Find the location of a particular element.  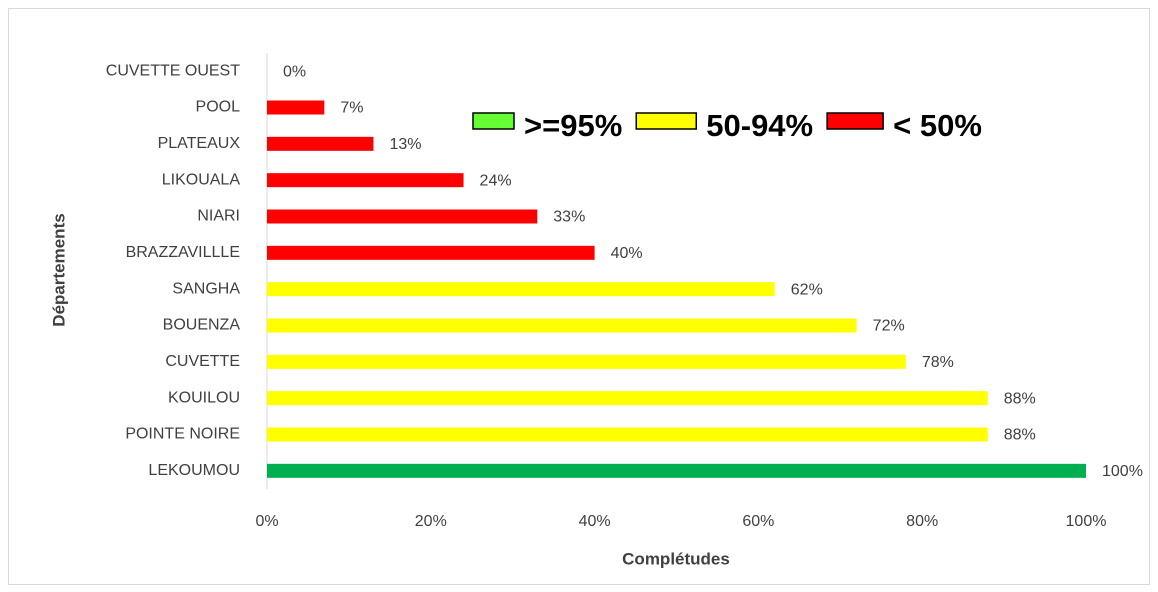

x-tick-label: 20% is located at coordinates (431, 521).